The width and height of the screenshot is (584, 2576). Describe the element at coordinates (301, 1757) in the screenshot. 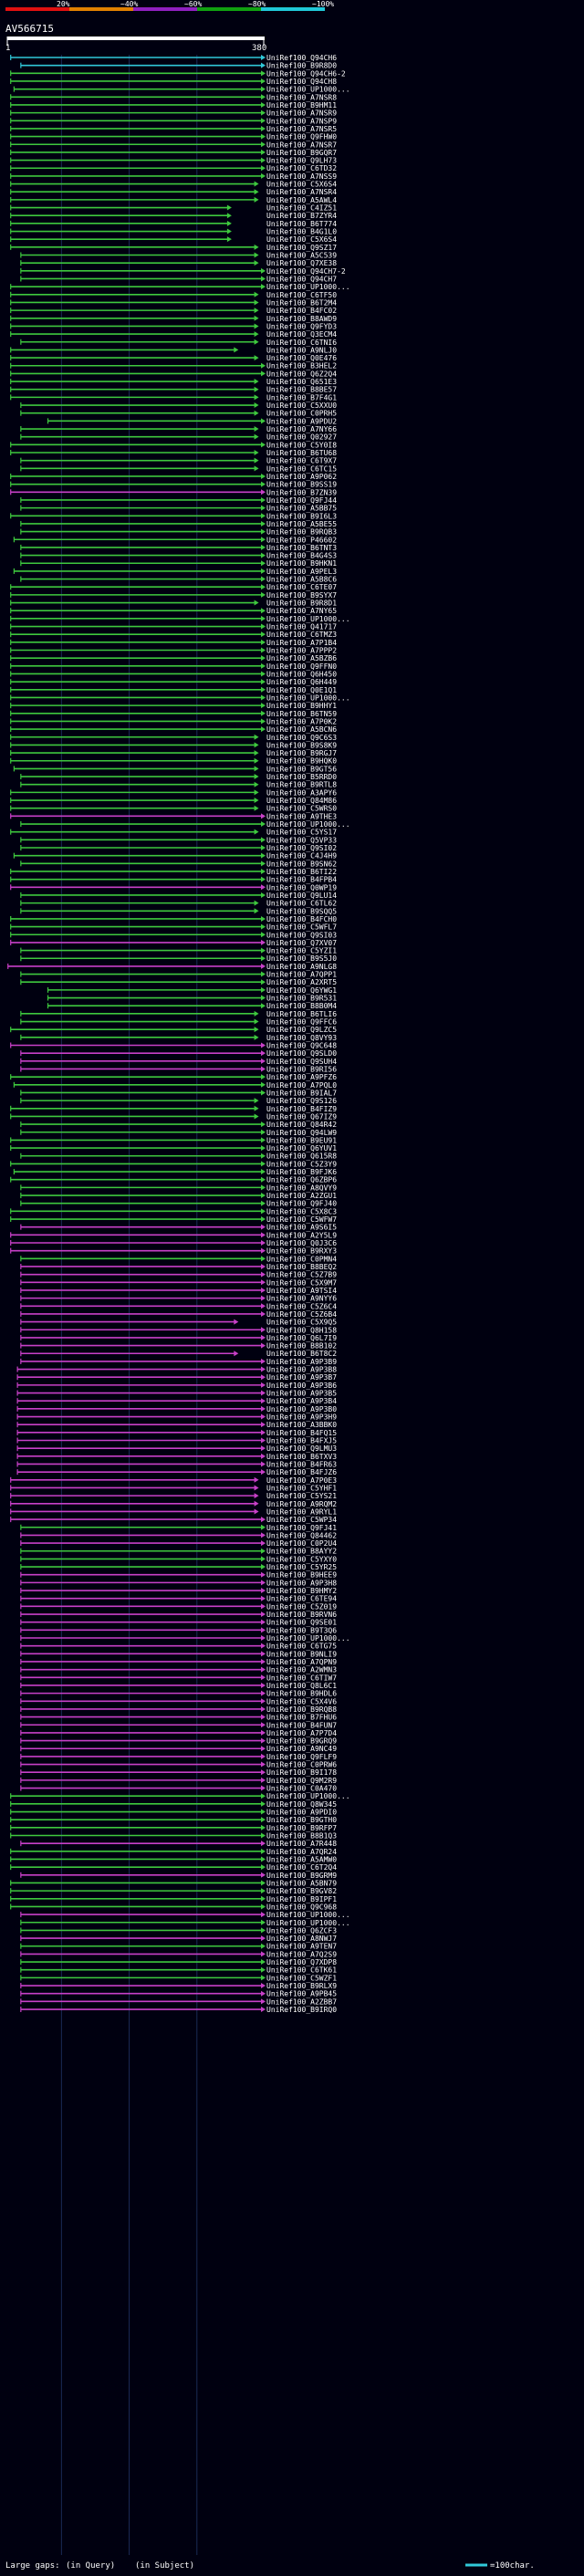

I see `hit-label: UniRef100_Q9FLF9` at that location.